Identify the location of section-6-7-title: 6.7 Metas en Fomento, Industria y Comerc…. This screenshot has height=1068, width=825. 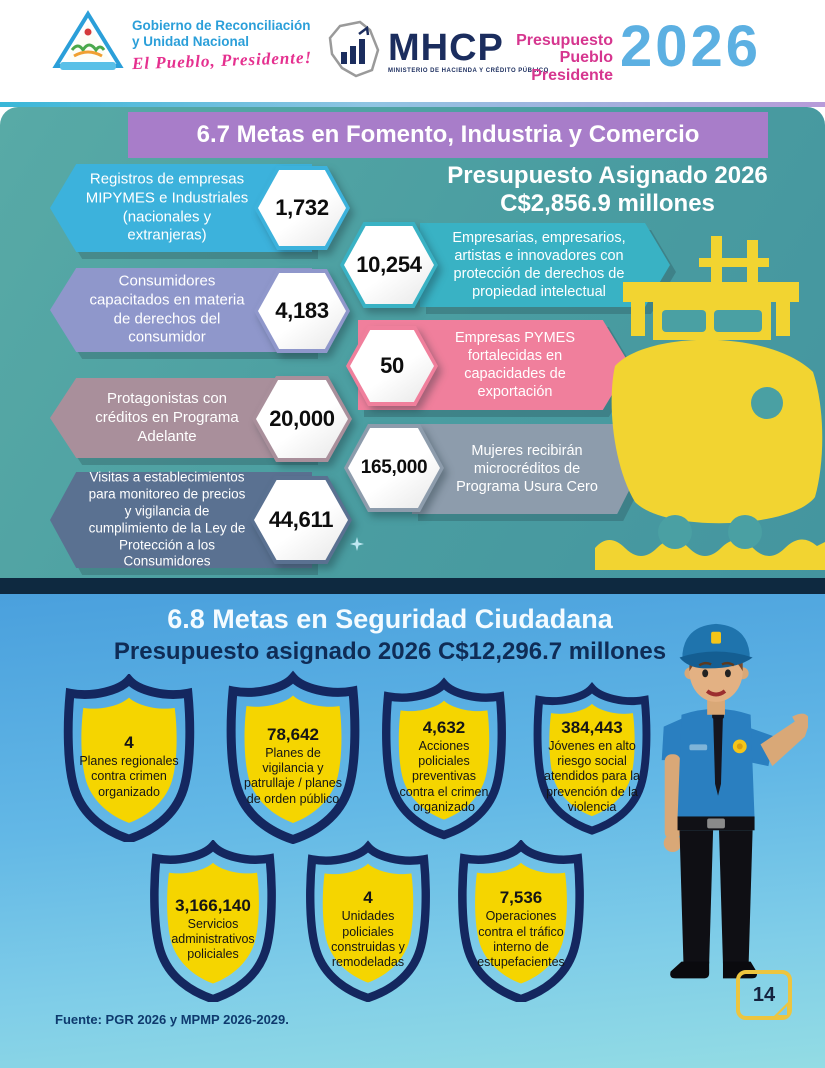
(448, 135).